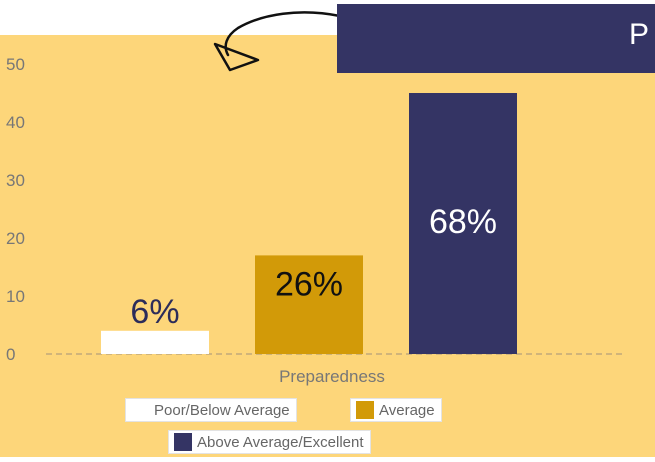  I want to click on bar-excellent, so click(463, 223).